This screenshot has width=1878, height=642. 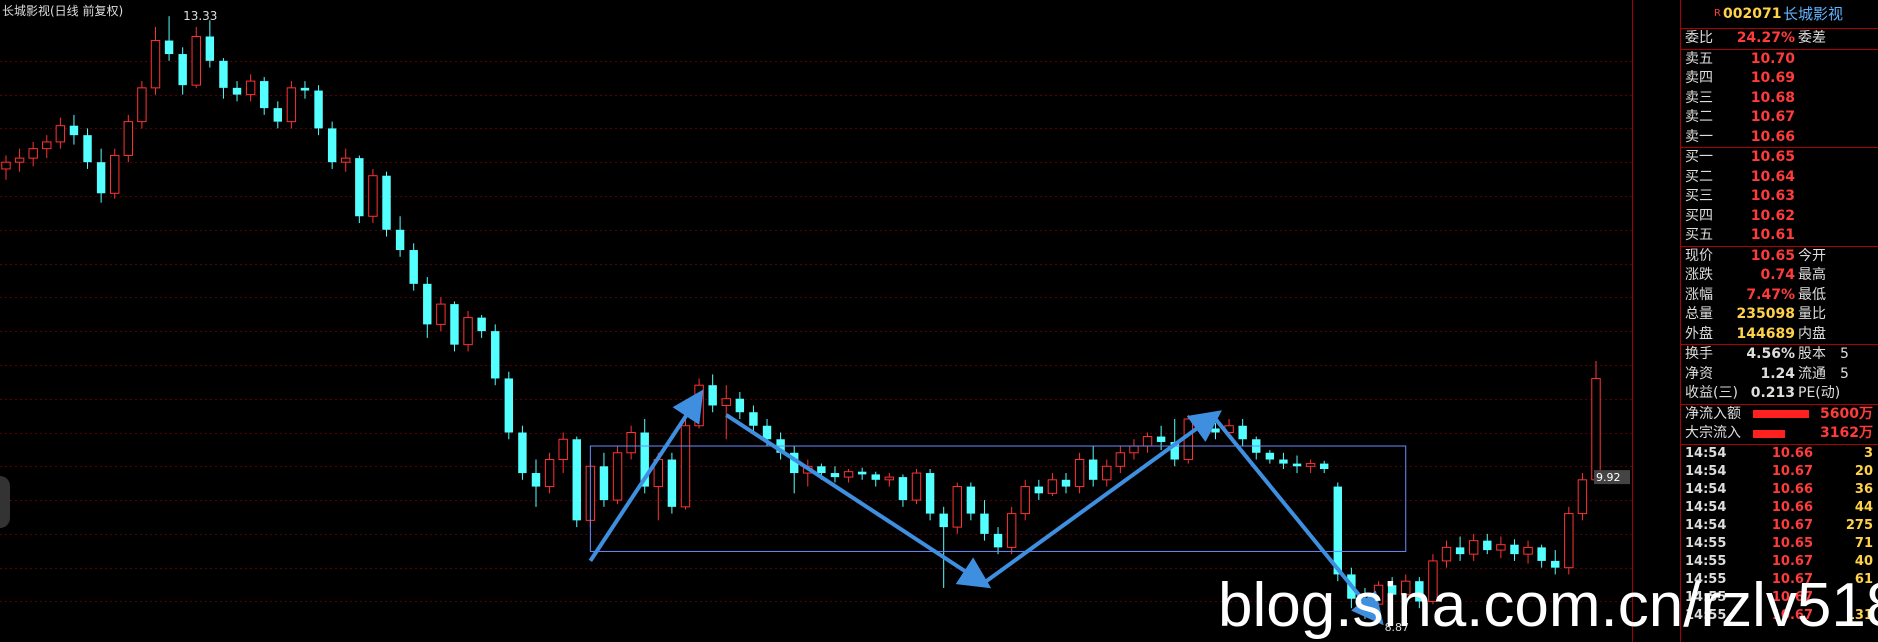 I want to click on tick-row: 14:55 10.65 71, so click(x=1779, y=544).